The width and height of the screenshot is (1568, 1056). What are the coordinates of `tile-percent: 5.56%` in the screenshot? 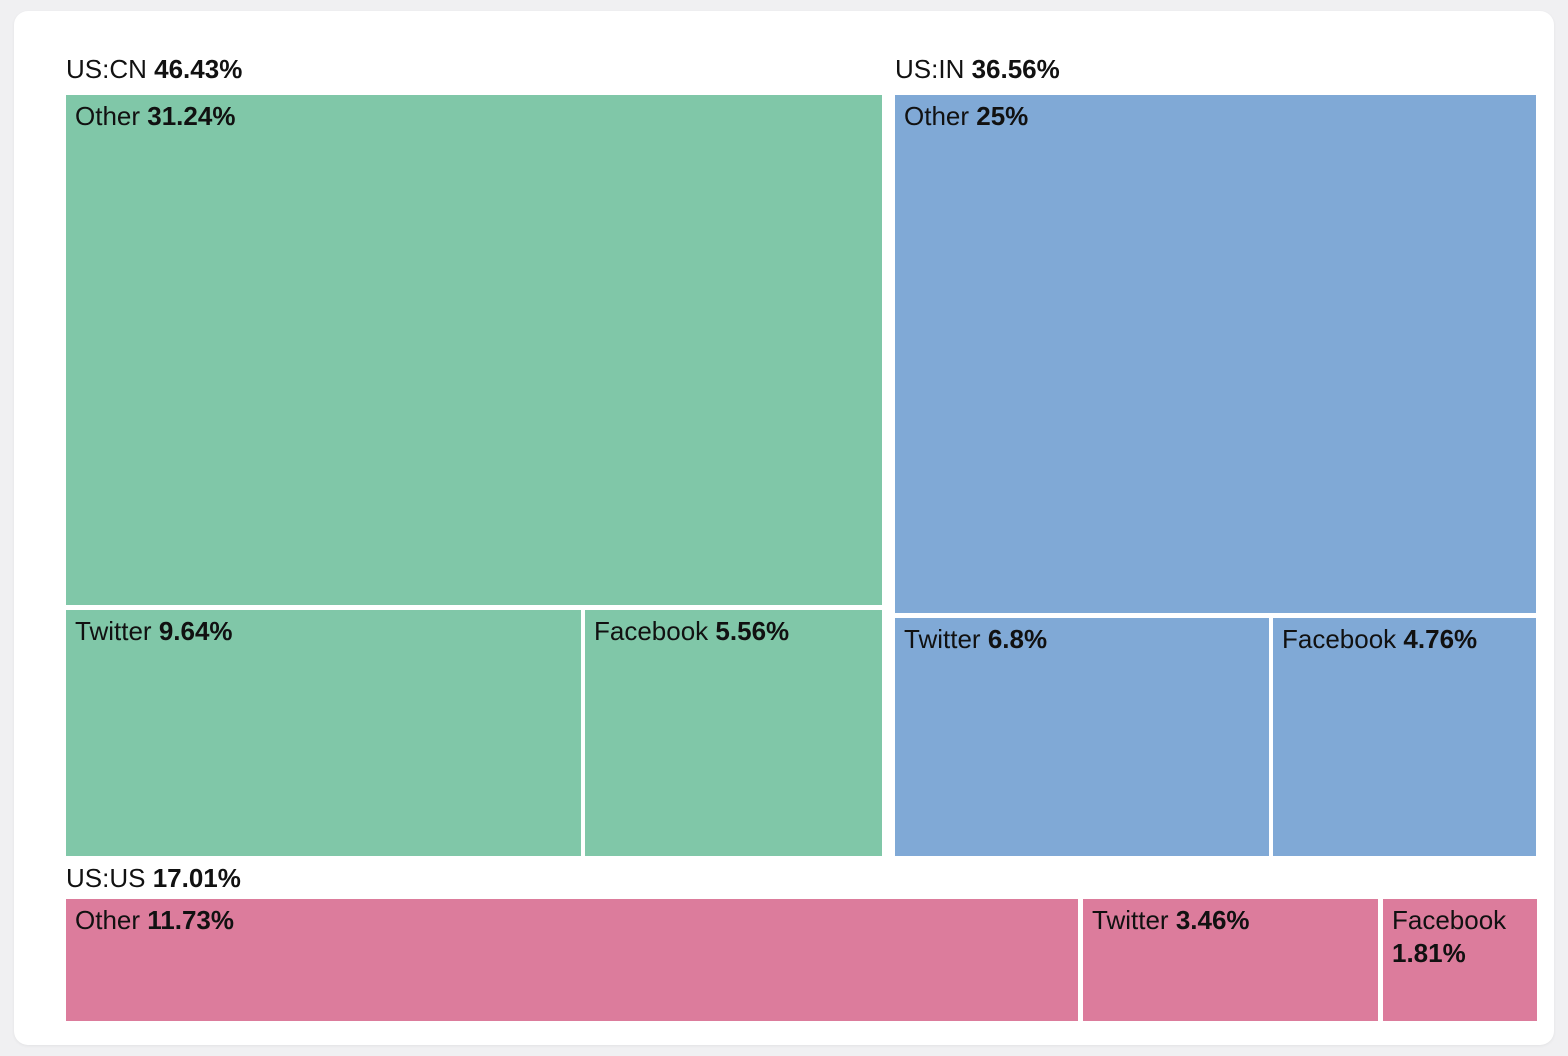 It's located at (752, 631).